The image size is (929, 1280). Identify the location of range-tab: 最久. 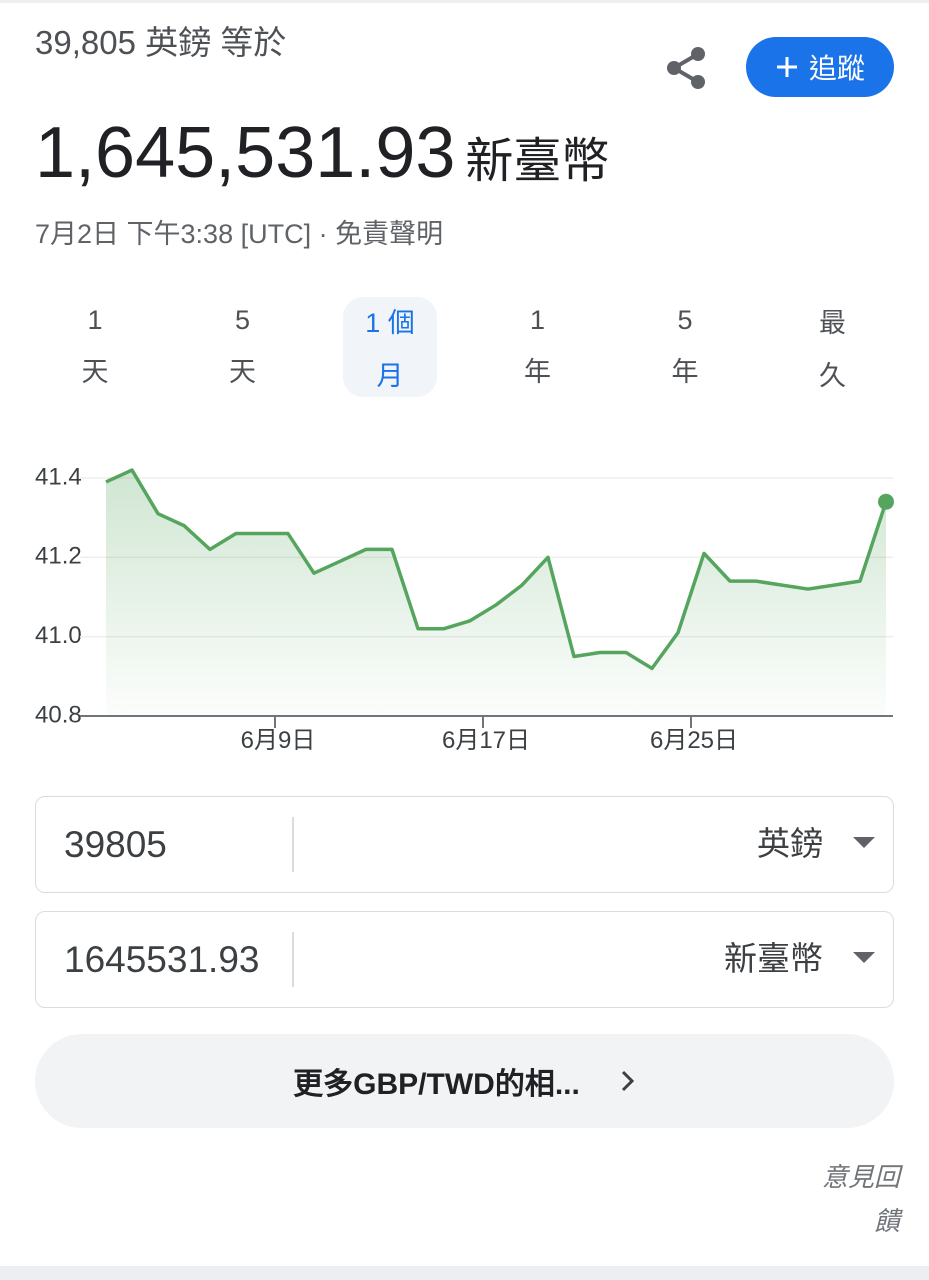
(833, 347).